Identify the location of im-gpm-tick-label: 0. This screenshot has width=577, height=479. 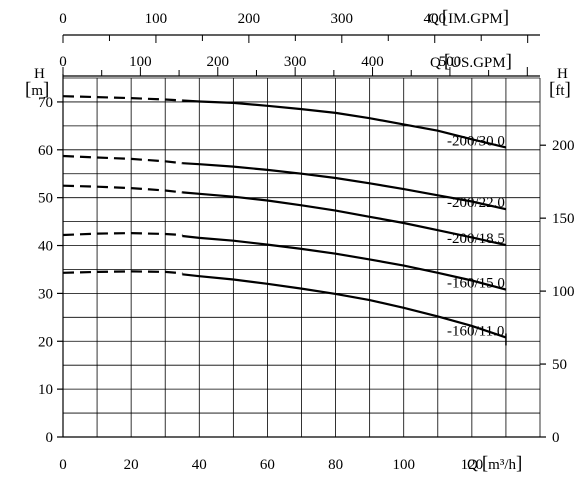
(63, 19).